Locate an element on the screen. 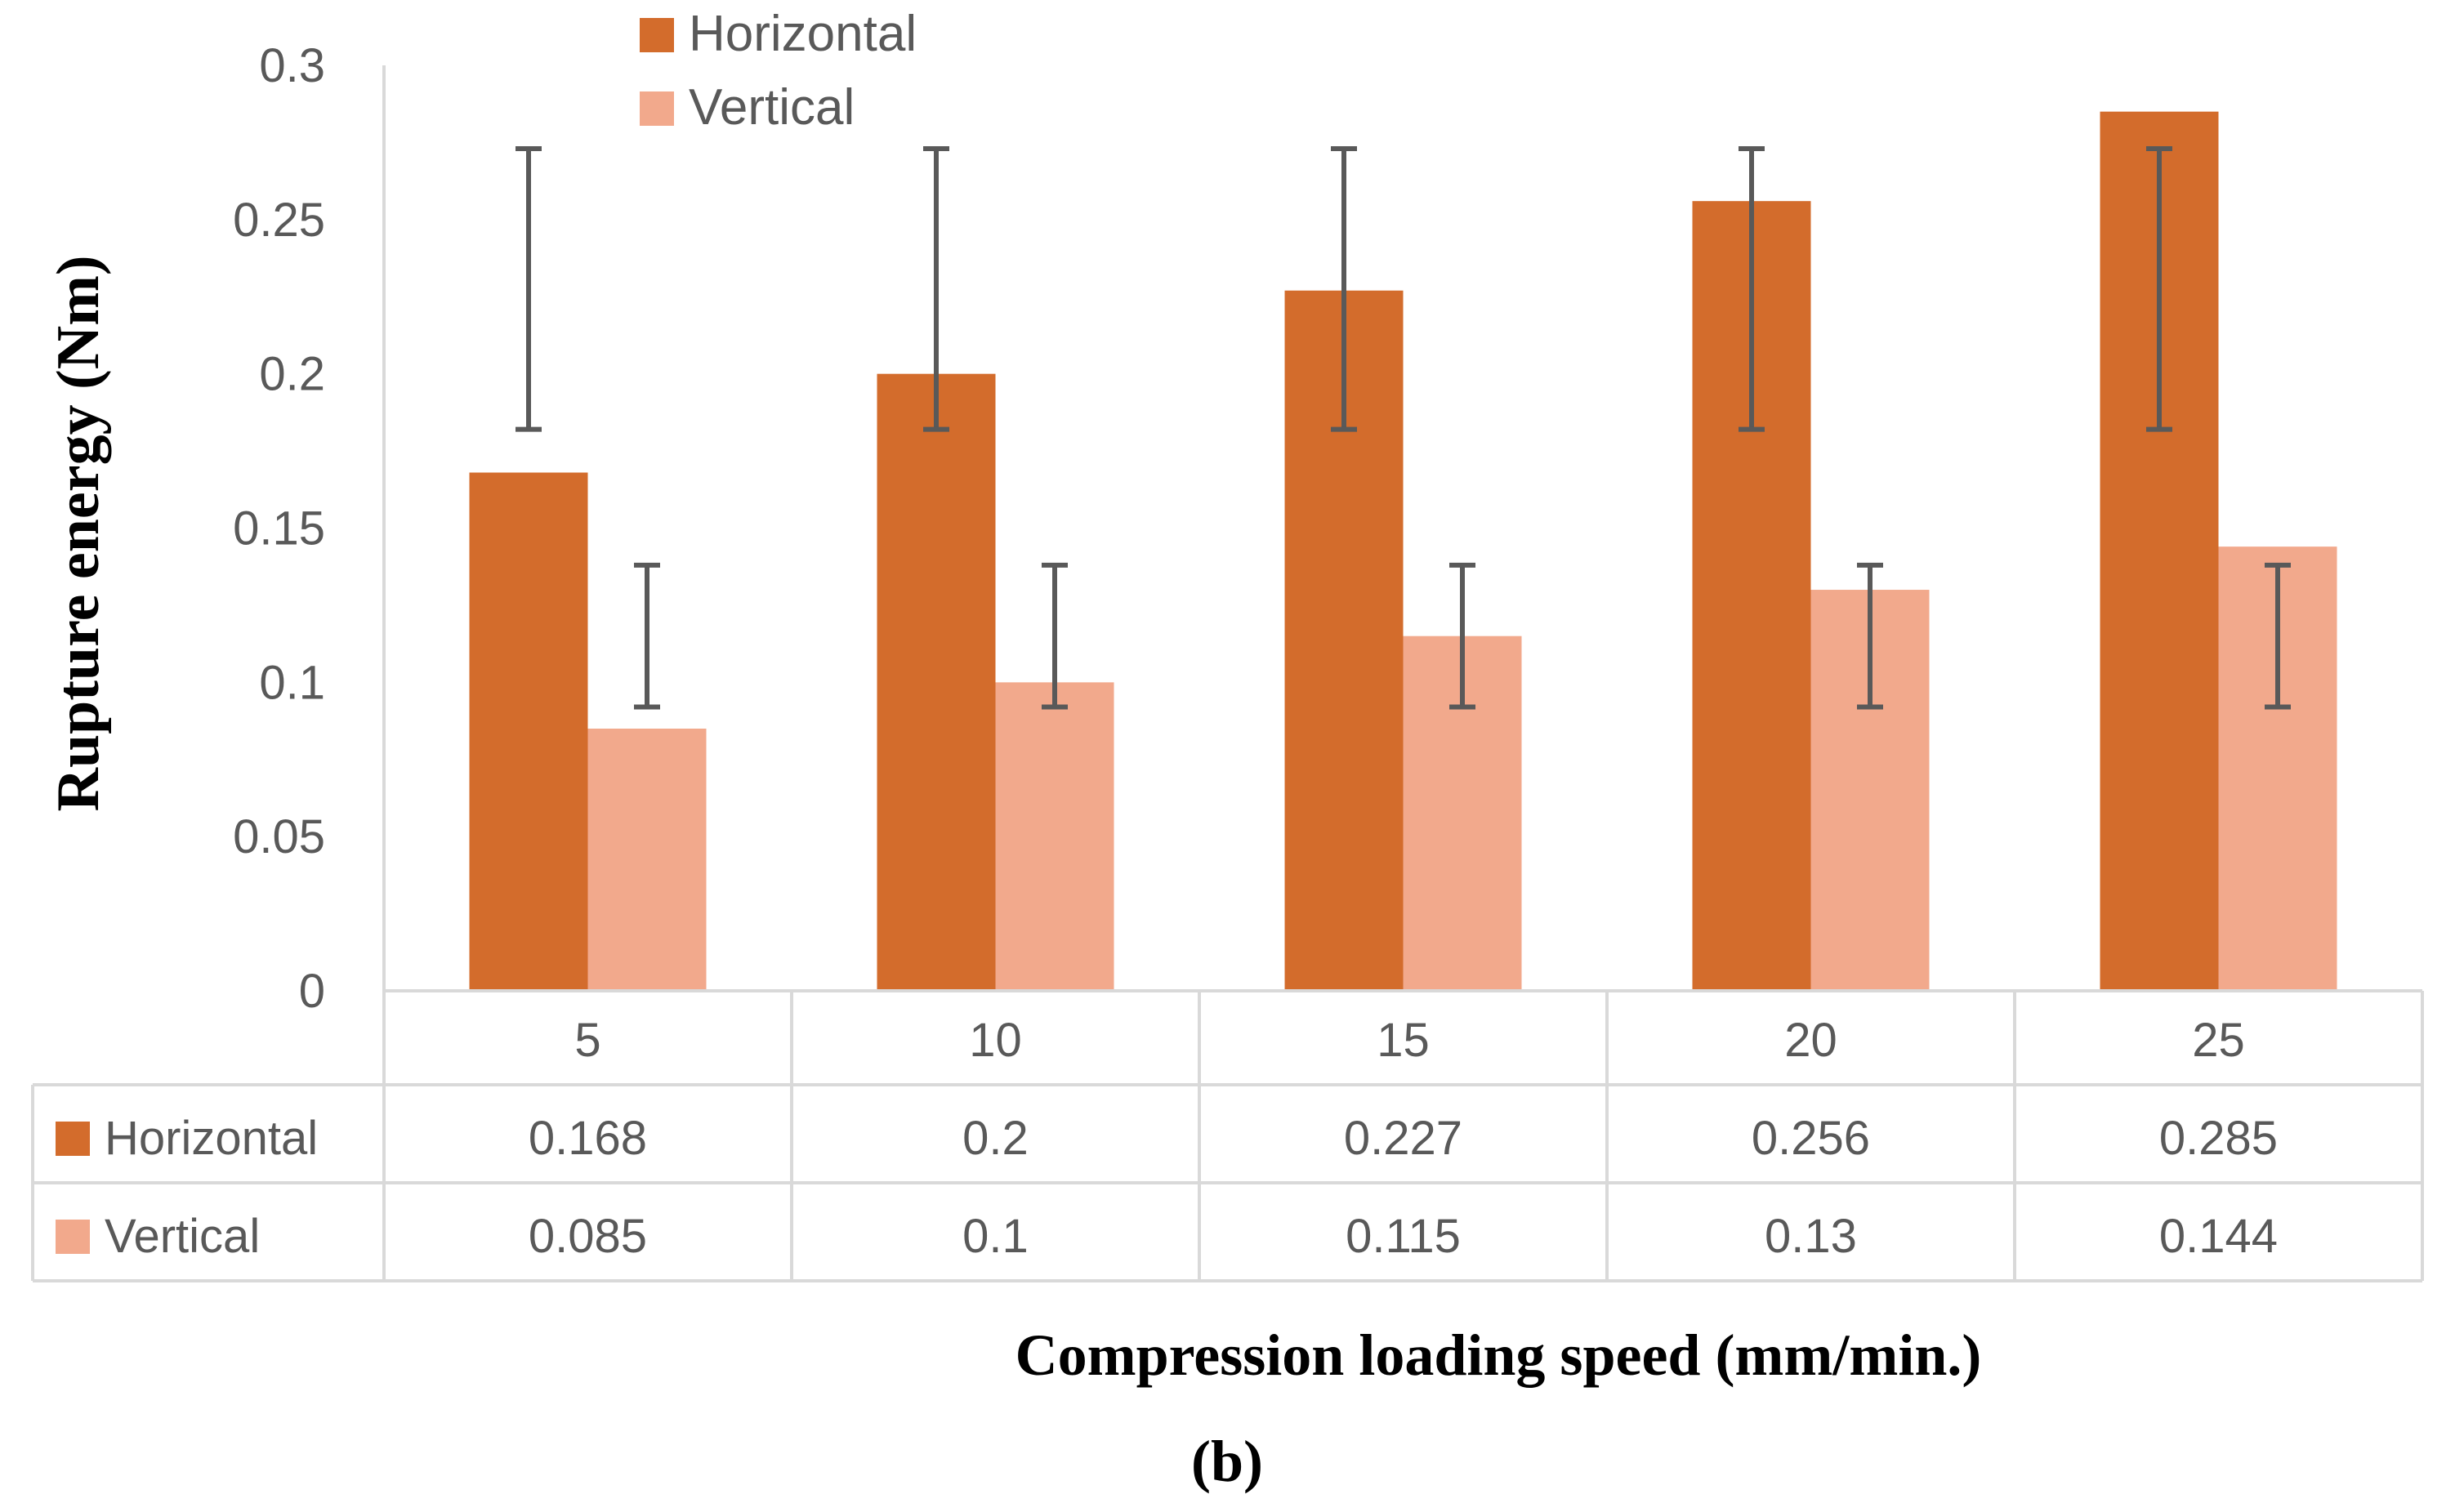  table-value-horizontal: 0.2 is located at coordinates (995, 1139).